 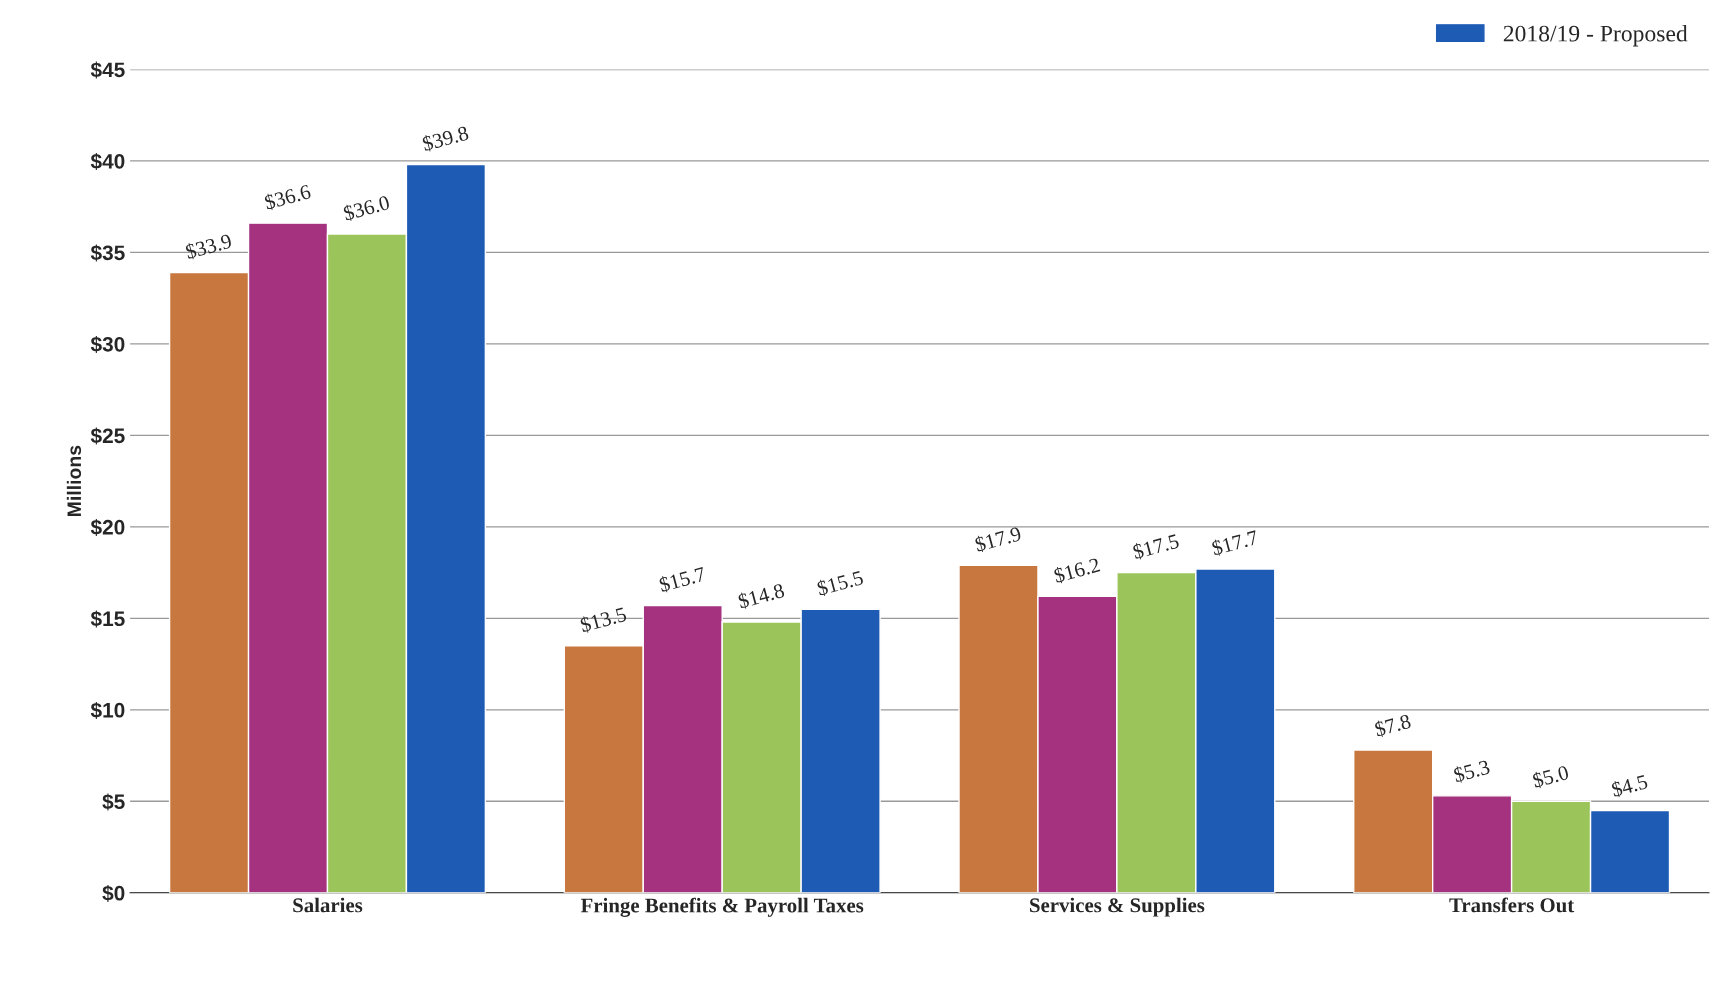 I want to click on y-tick-label: $35, so click(x=107, y=253).